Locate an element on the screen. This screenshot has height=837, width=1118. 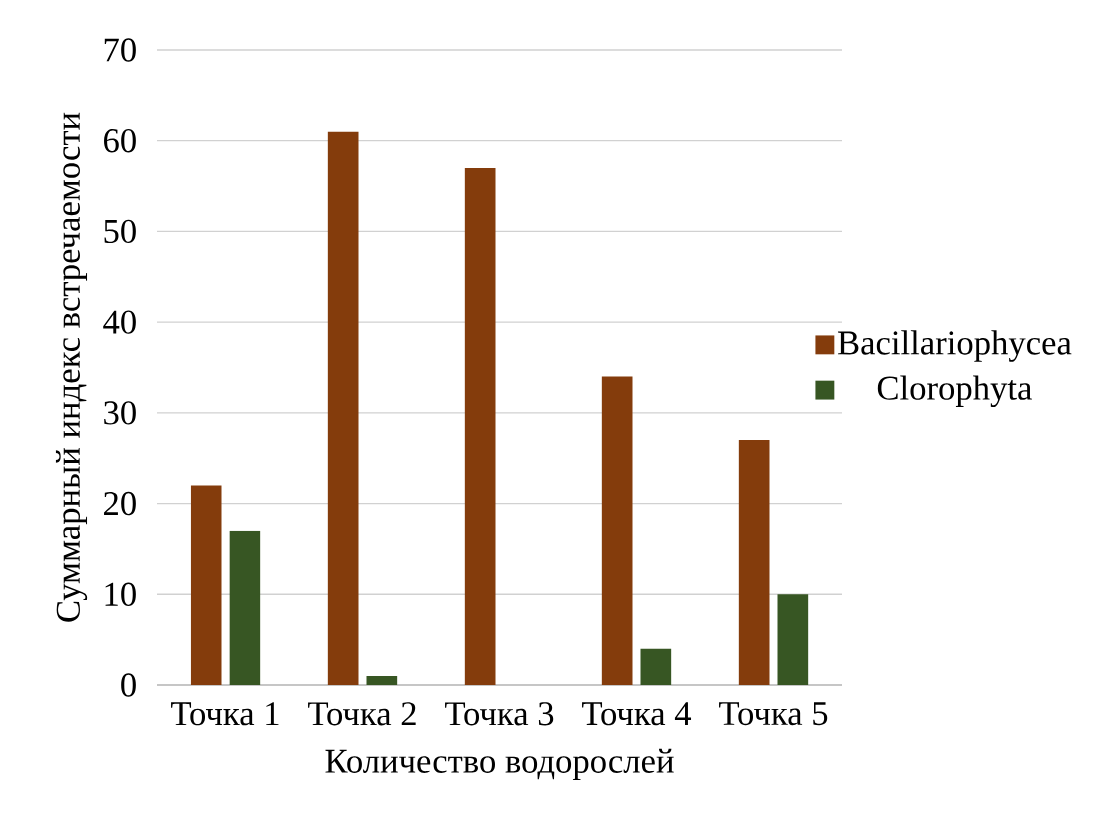
legend-label: Clorophyta is located at coordinates (954, 391).